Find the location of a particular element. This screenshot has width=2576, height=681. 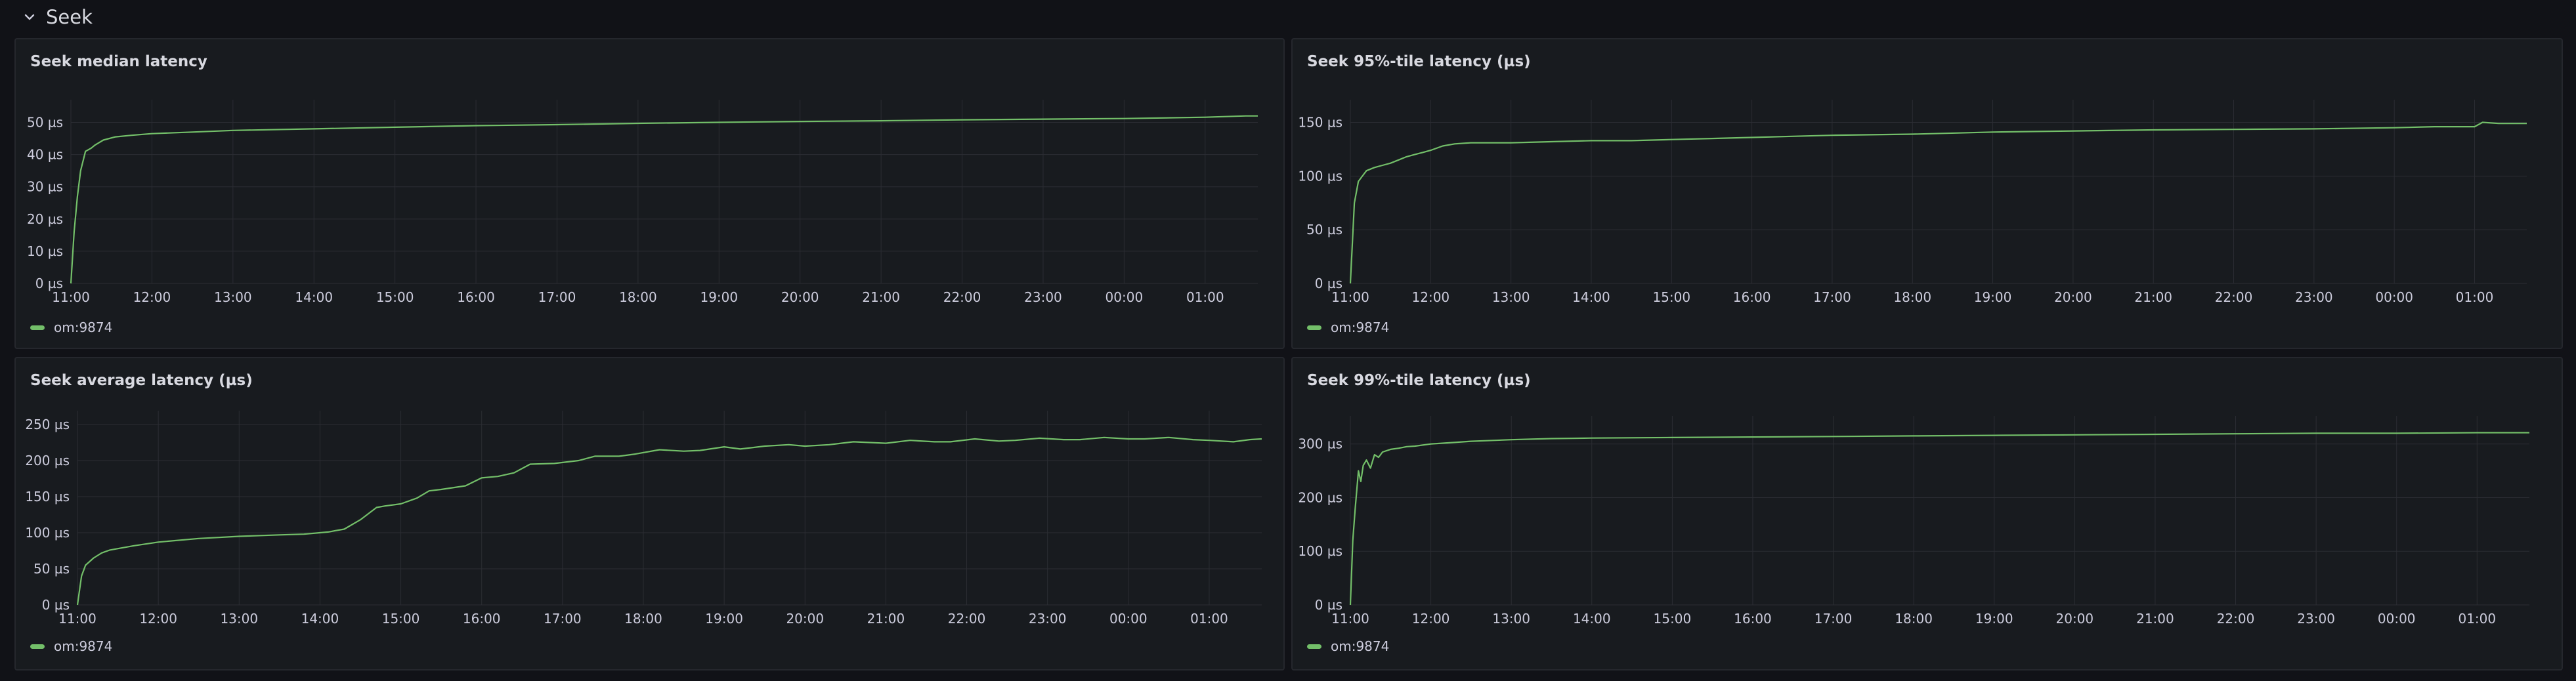

y-tick-label: 250 µs is located at coordinates (48, 424).